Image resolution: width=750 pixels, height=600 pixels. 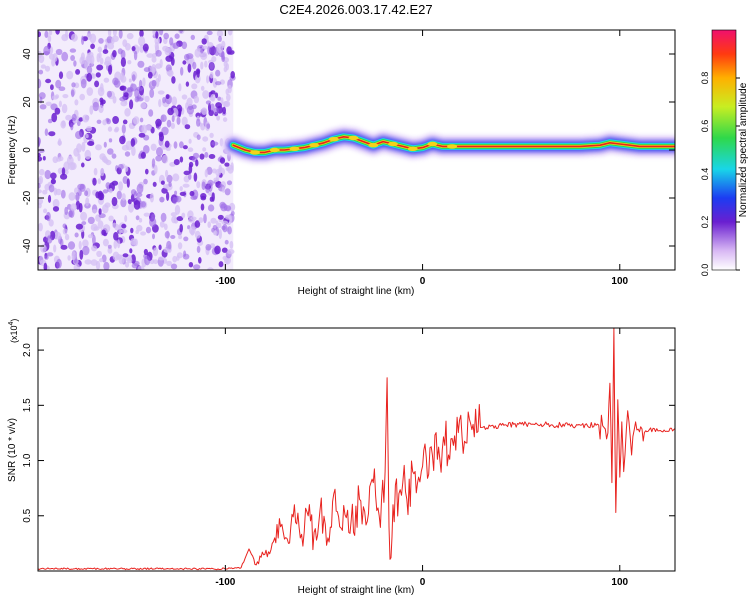 I want to click on y-tick-label: 0.5, so click(x=27, y=515).